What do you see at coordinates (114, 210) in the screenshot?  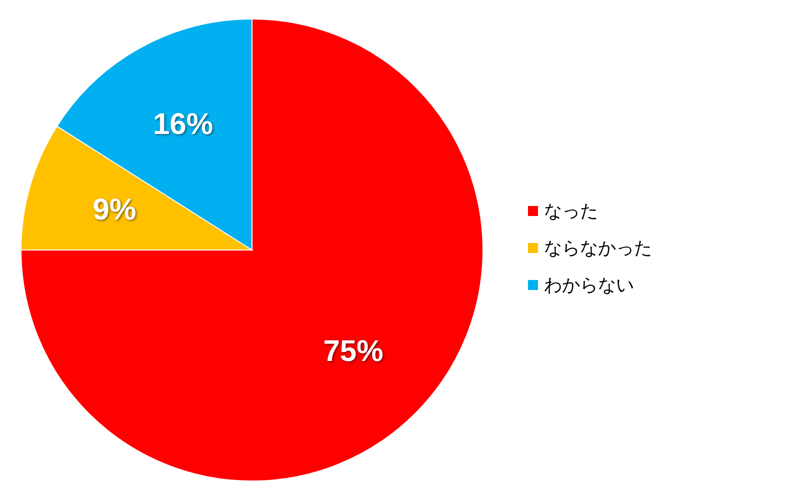 I see `data-label: 9%` at bounding box center [114, 210].